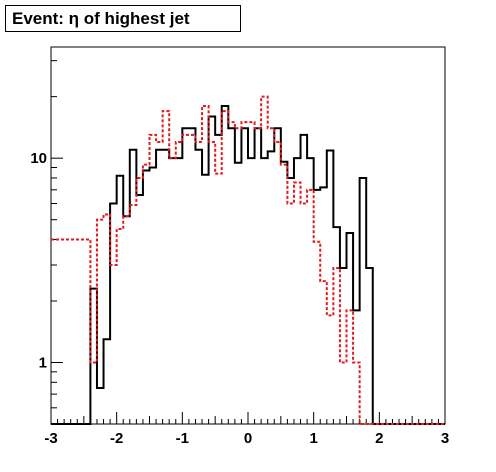  What do you see at coordinates (38, 158) in the screenshot?
I see `y-tick-label: 10` at bounding box center [38, 158].